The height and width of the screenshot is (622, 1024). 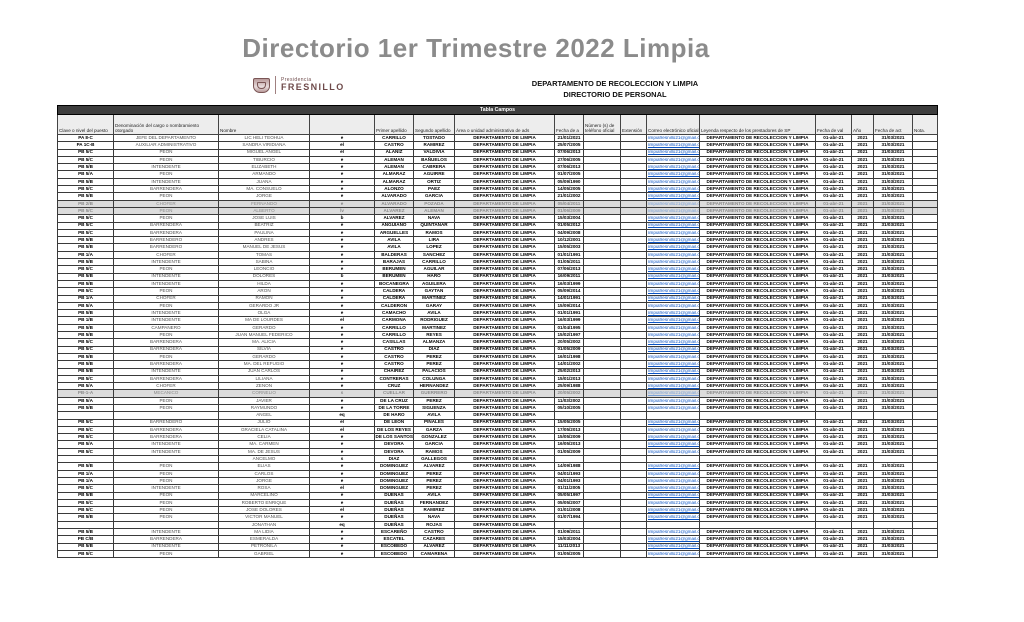 What do you see at coordinates (166, 145) in the screenshot?
I see `cargo-cell: AUXILIAR ADMINISTRATIVO` at bounding box center [166, 145].